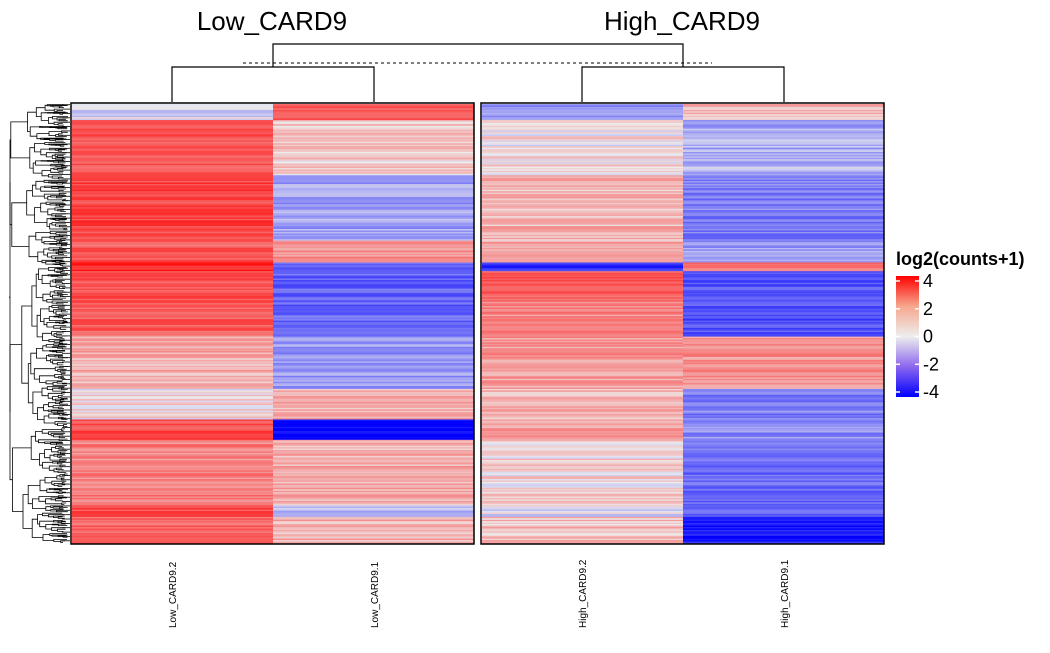 This screenshot has height=653, width=1050. I want to click on color-legend: log2(counts+1) 420-2-4, so click(960, 325).